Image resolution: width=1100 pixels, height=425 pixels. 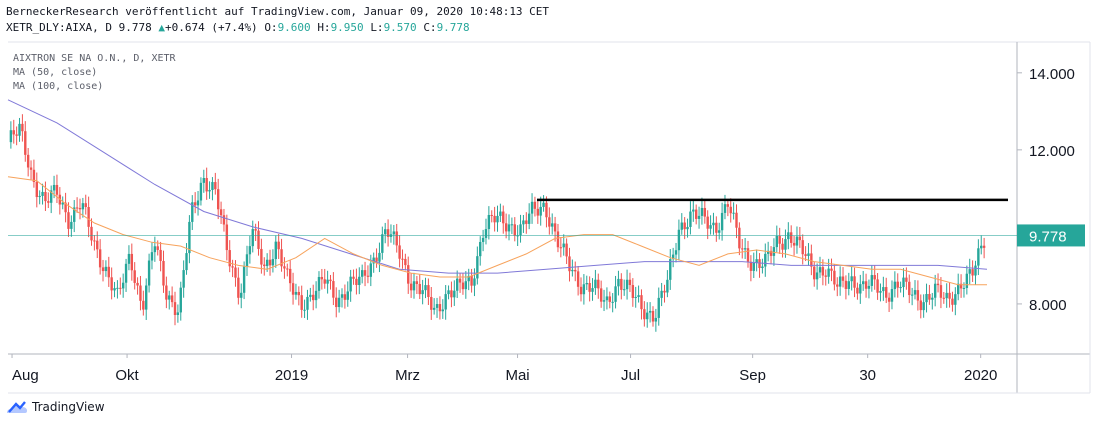 What do you see at coordinates (1052, 151) in the screenshot?
I see `y-tick-label: 12.000` at bounding box center [1052, 151].